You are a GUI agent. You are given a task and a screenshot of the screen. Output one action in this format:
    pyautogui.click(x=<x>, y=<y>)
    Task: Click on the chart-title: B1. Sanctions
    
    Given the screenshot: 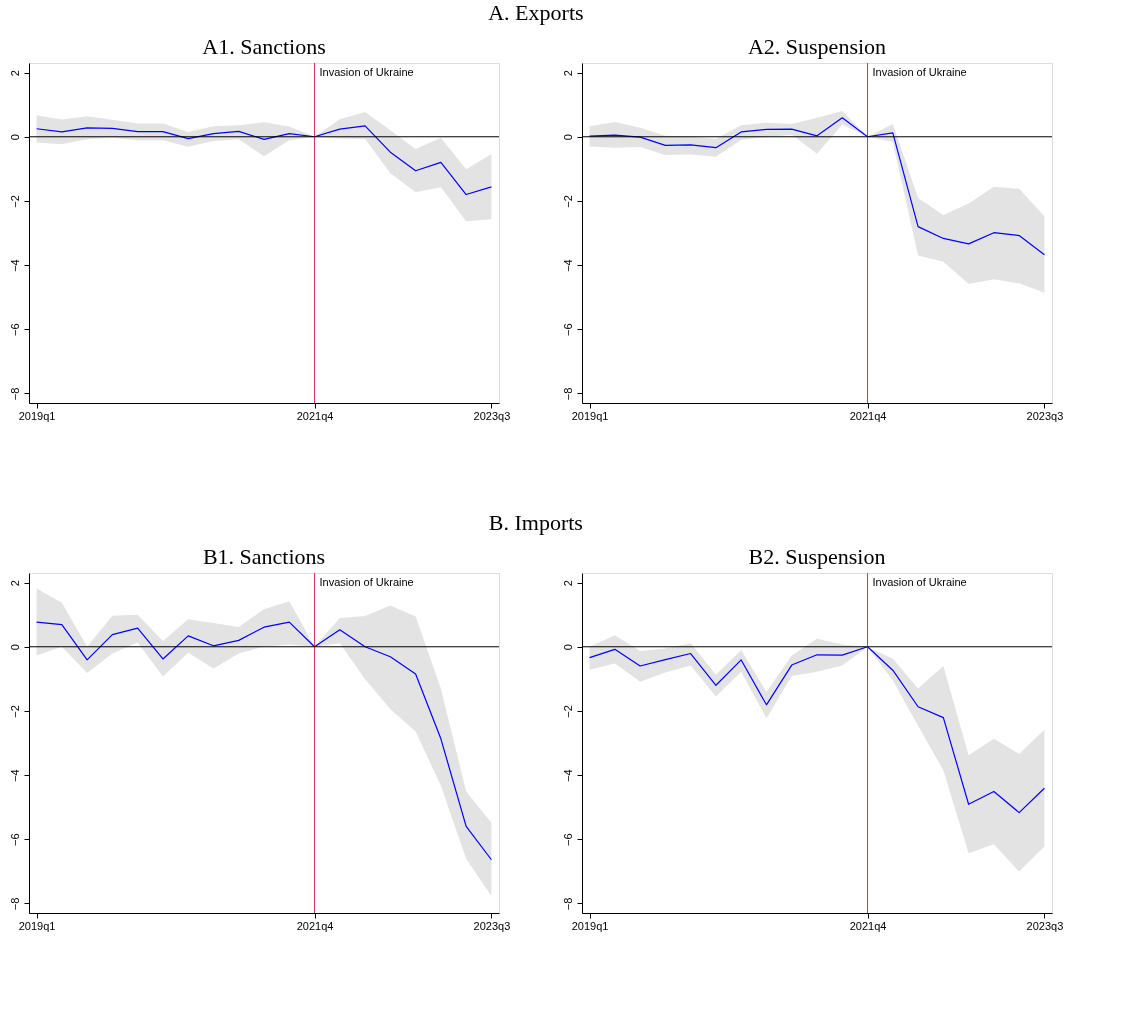 What is the action you would take?
    pyautogui.click(x=264, y=556)
    